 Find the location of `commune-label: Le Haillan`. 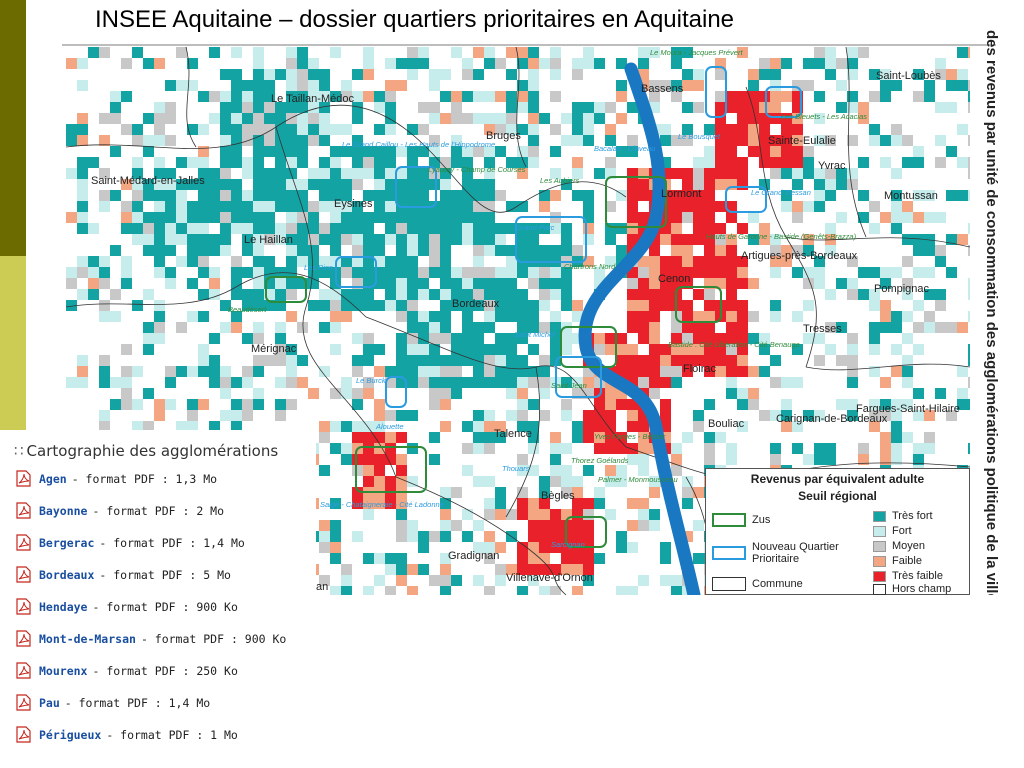

commune-label: Le Haillan is located at coordinates (268, 240).